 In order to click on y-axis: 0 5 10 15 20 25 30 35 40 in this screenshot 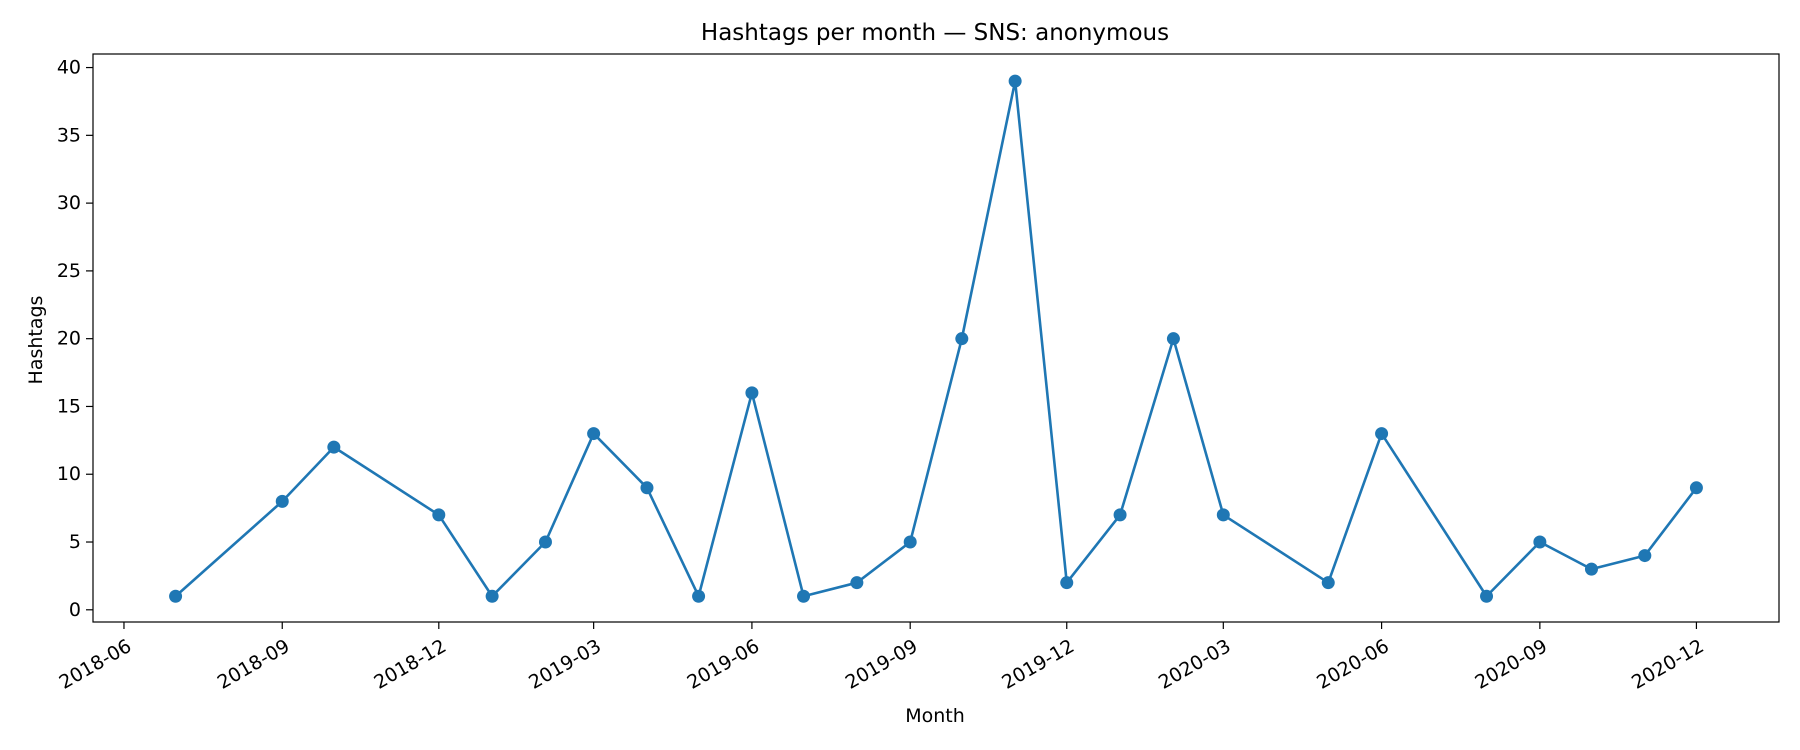, I will do `click(75, 339)`.